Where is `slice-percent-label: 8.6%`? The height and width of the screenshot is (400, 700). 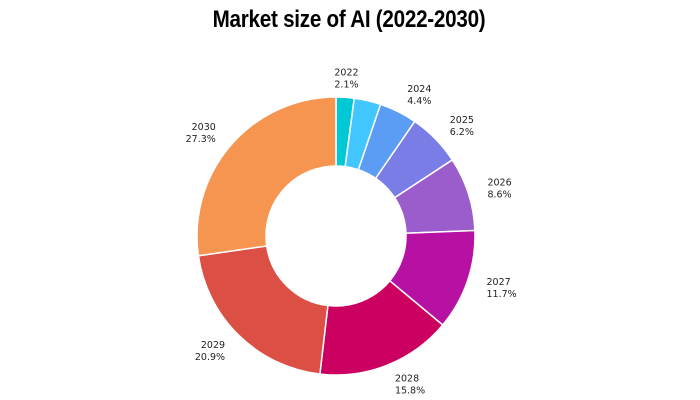
slice-percent-label: 8.6% is located at coordinates (499, 195).